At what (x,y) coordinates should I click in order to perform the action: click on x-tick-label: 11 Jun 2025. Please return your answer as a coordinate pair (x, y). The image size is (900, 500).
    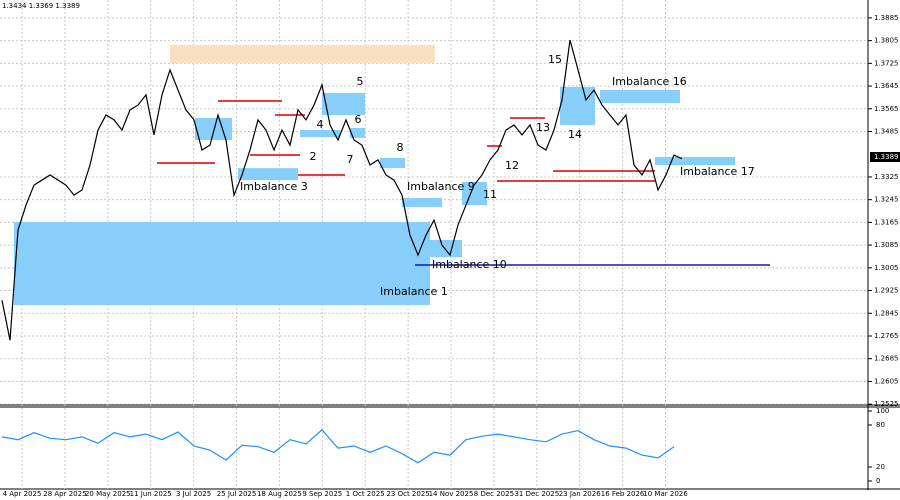
    Looking at the image, I should click on (151, 494).